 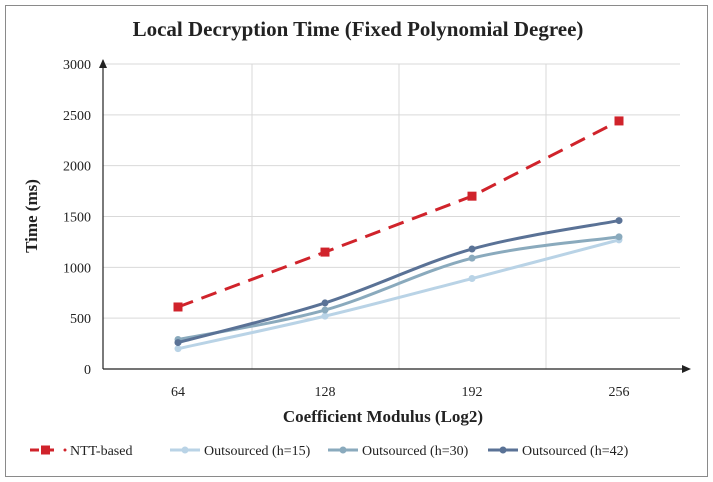 What do you see at coordinates (415, 451) in the screenshot?
I see `legend-label-outsourced-h-30: Outsourced (h=30)` at bounding box center [415, 451].